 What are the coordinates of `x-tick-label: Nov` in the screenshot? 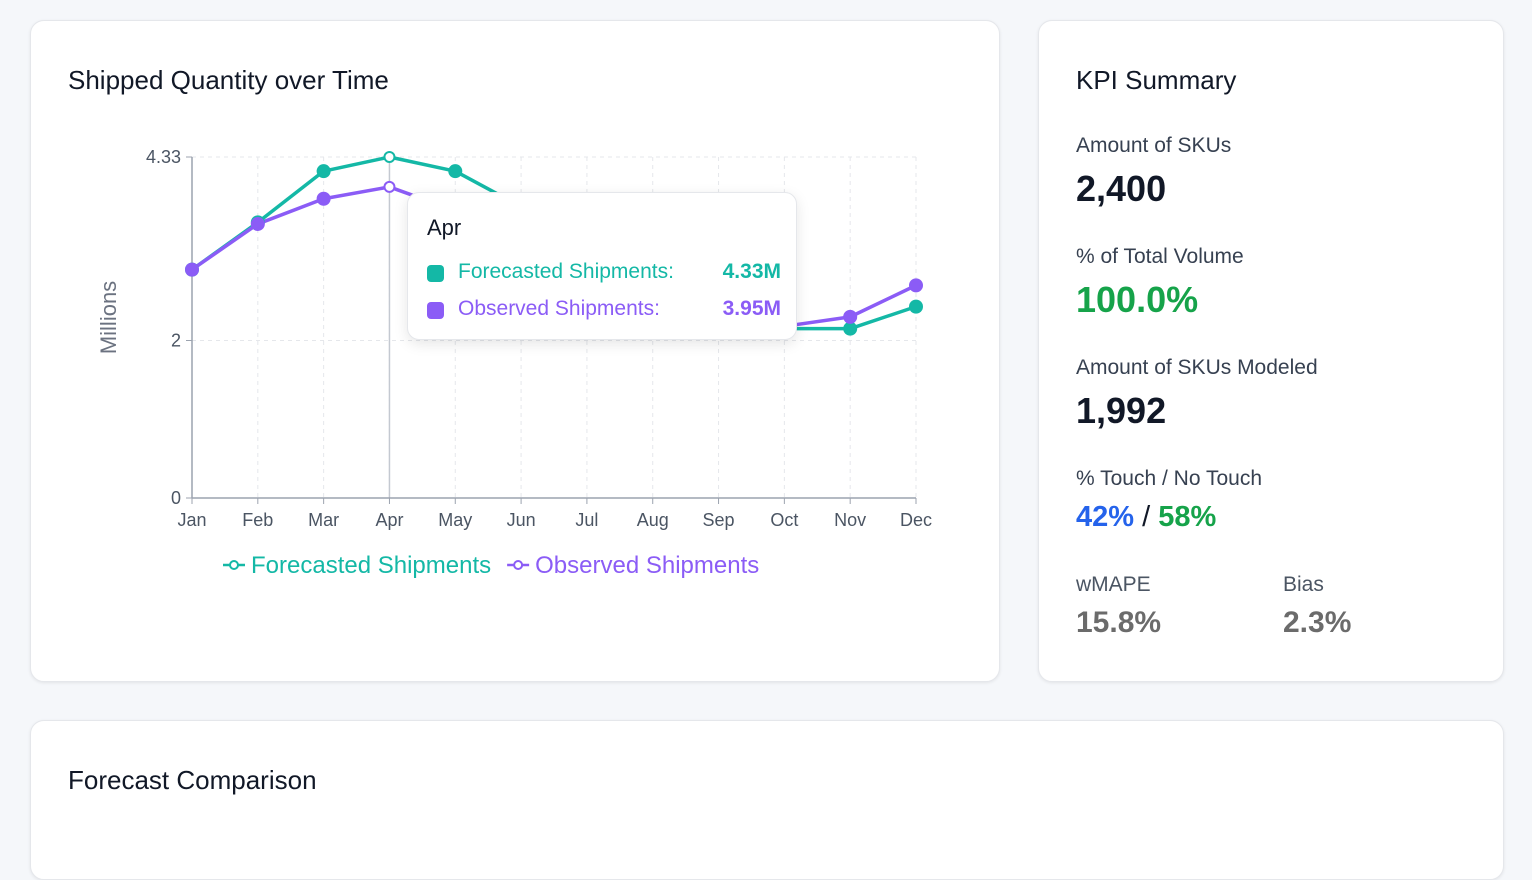 It's located at (850, 520).